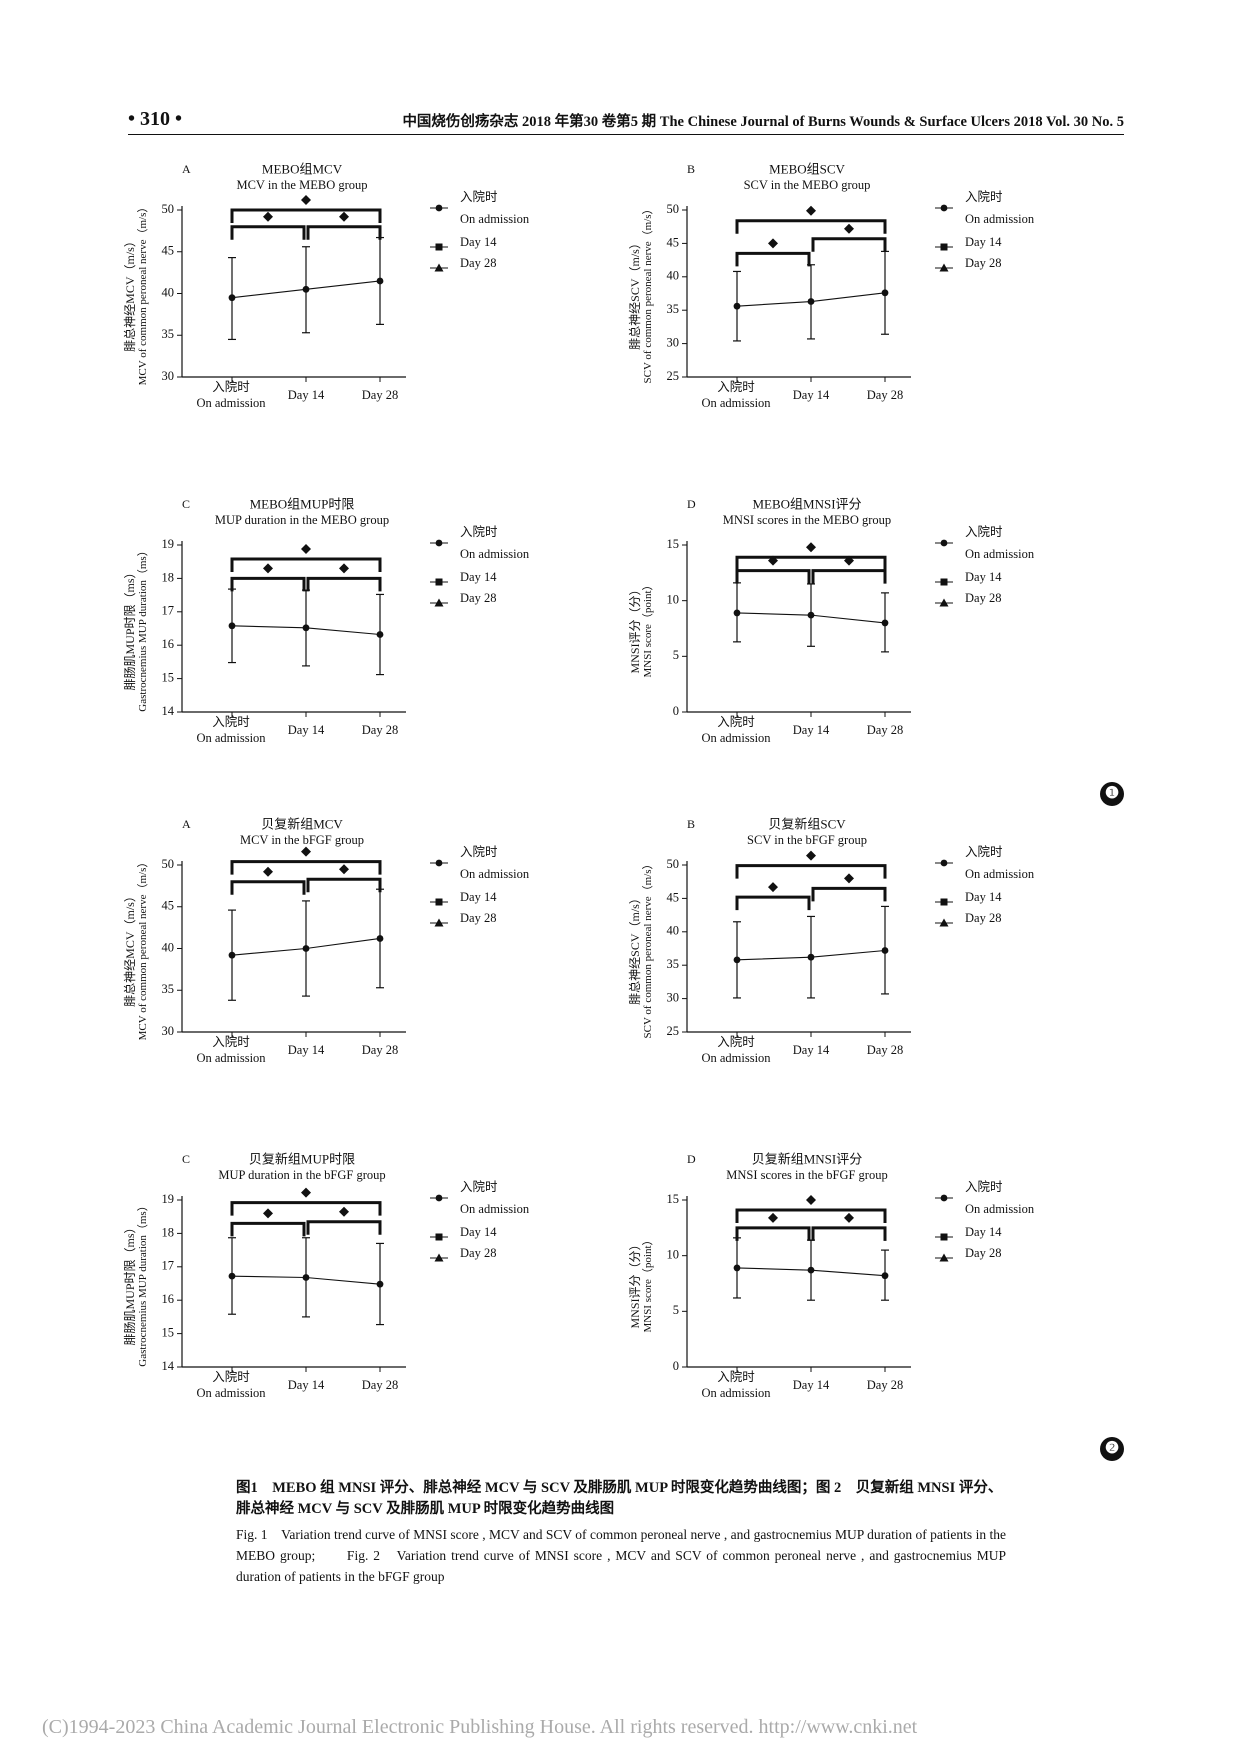 The width and height of the screenshot is (1240, 1754). I want to click on y-tick-label: 0, so click(676, 711).